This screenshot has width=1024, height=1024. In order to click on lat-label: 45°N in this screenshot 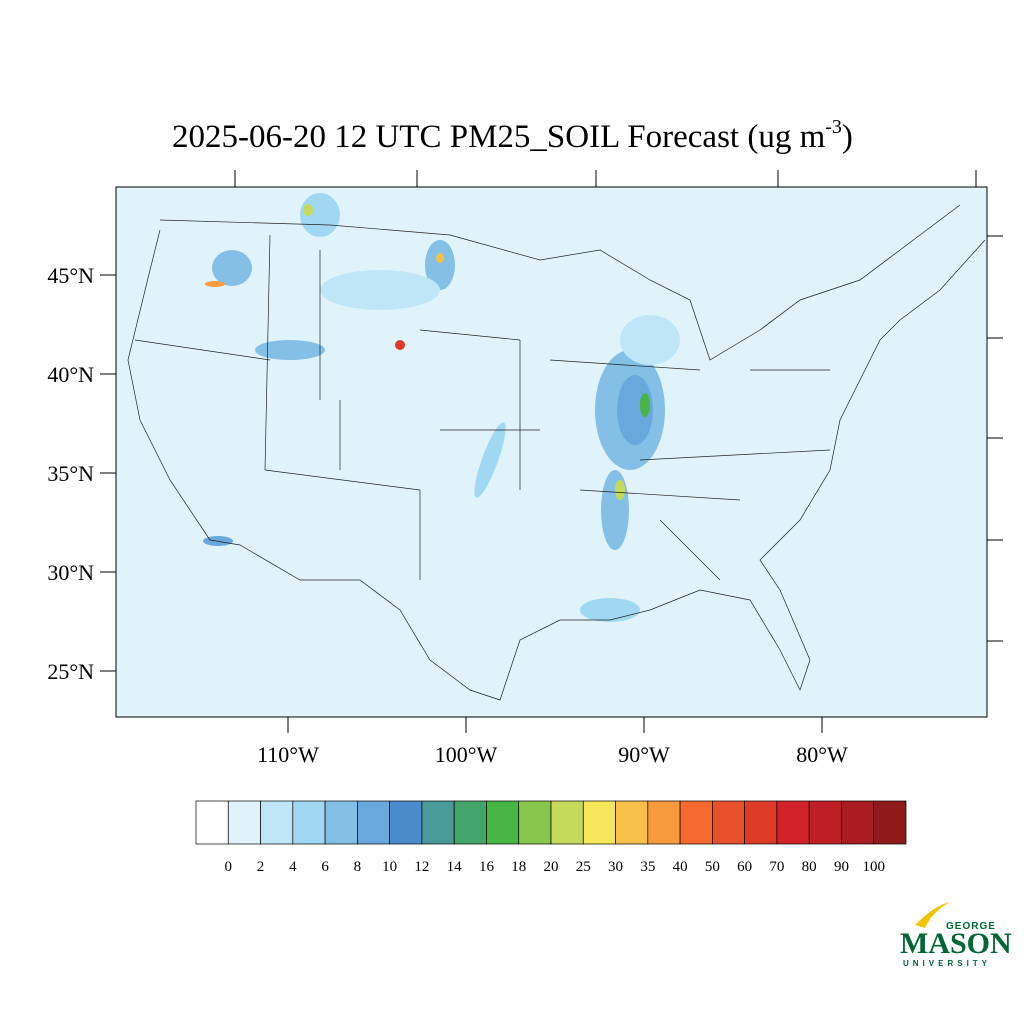, I will do `click(70, 275)`.